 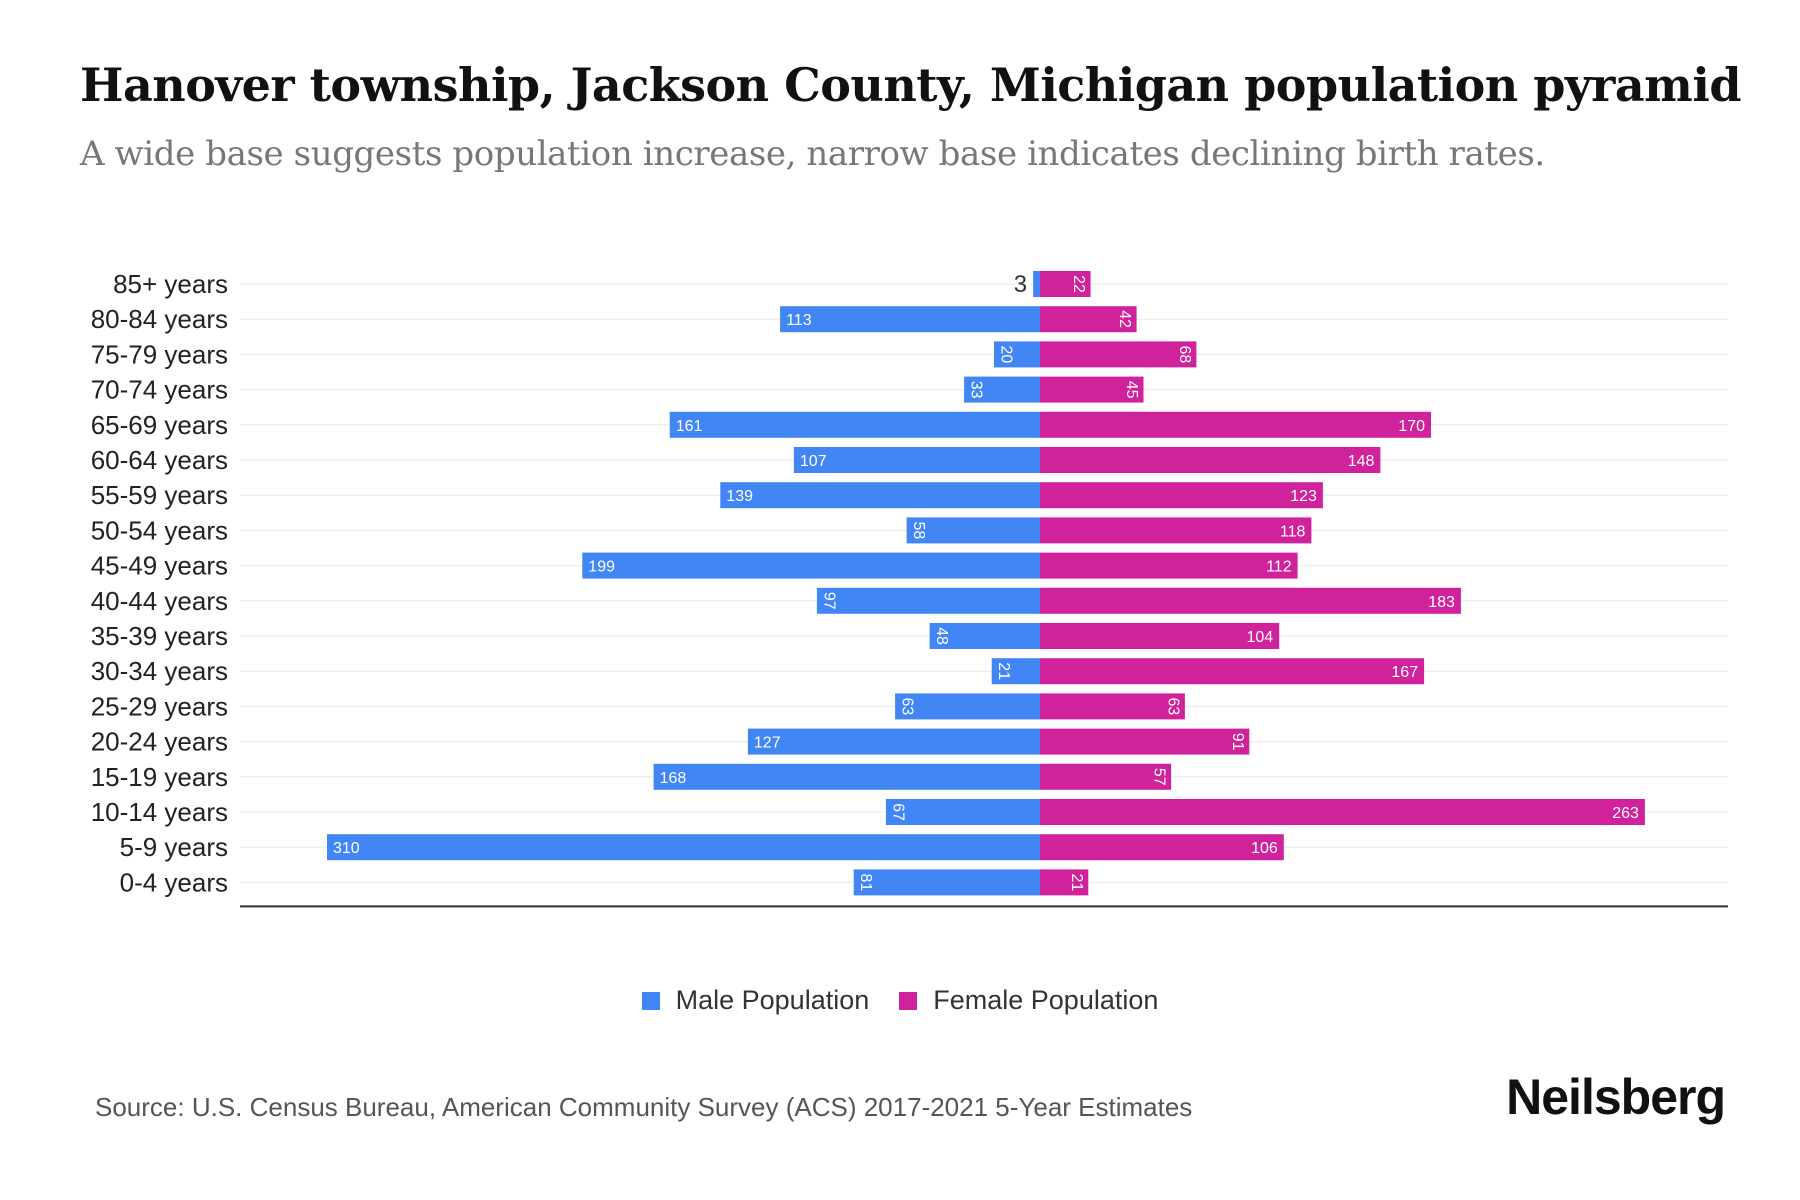 What do you see at coordinates (159, 812) in the screenshot?
I see `age-group-label: 10-14 years` at bounding box center [159, 812].